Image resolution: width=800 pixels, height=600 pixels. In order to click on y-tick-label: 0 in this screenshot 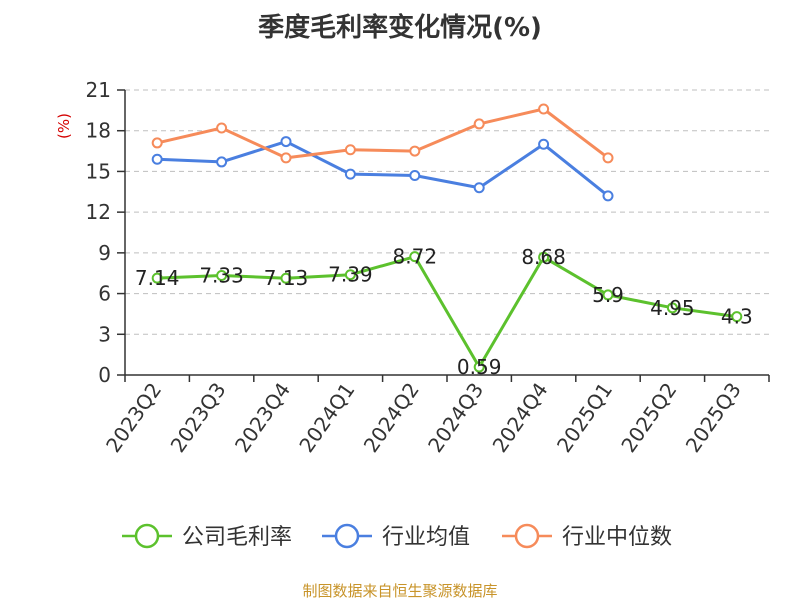, I will do `click(104, 375)`.